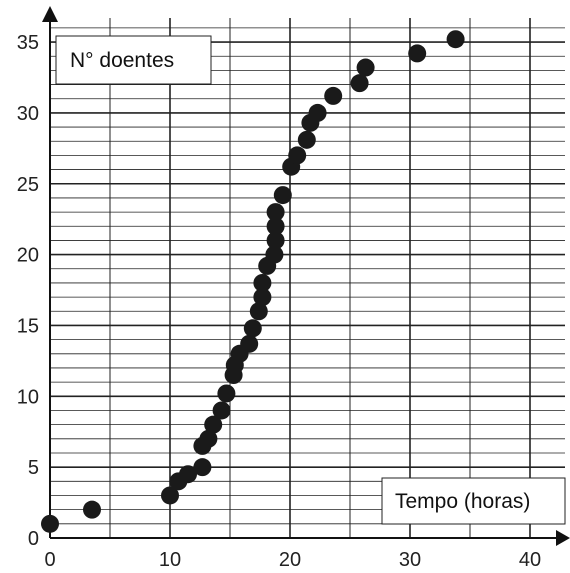 This screenshot has height=573, width=570. Describe the element at coordinates (28, 43) in the screenshot. I see `y-tick-label: 35` at that location.